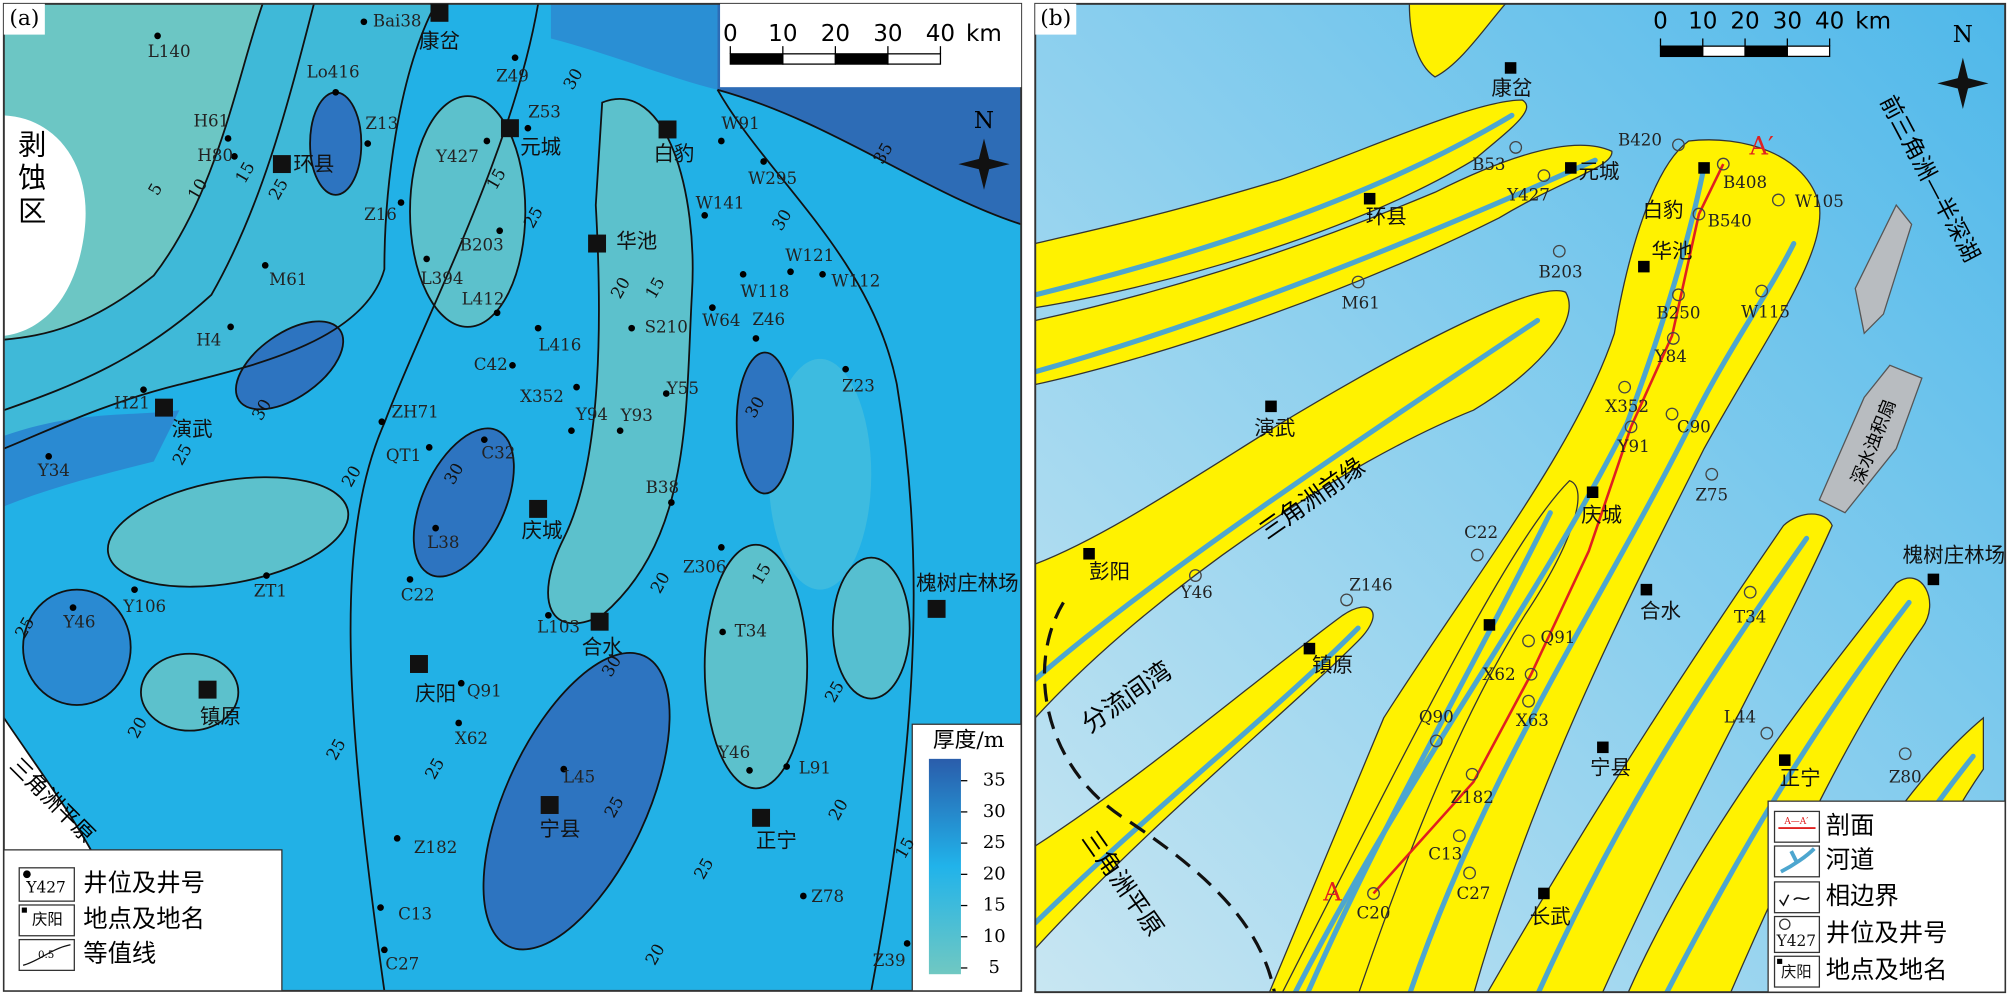 The height and width of the screenshot is (996, 2009). I want to click on scale-label: 30, so click(1787, 21).